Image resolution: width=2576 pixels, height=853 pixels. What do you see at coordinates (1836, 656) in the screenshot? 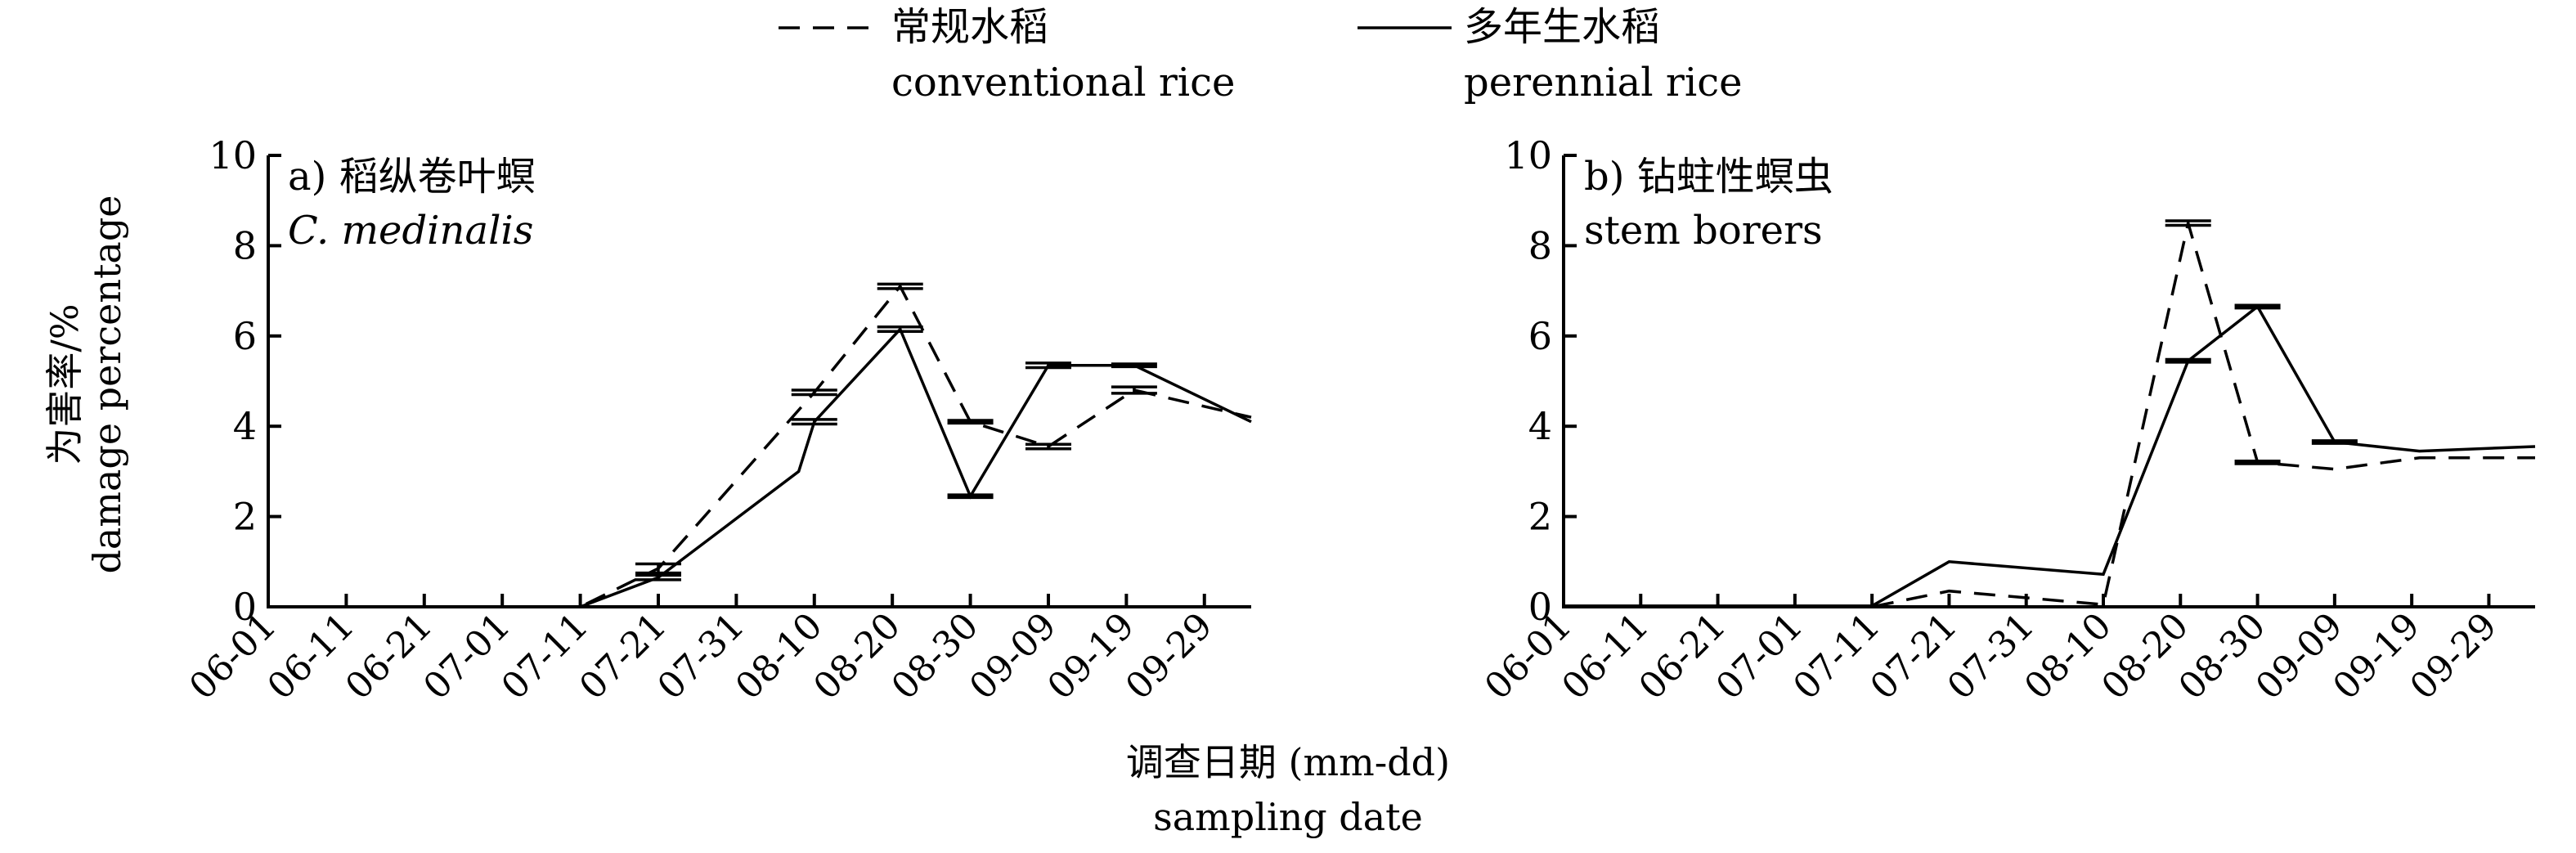
I see `panel-b-x-tick-label: 07-11` at bounding box center [1836, 656].